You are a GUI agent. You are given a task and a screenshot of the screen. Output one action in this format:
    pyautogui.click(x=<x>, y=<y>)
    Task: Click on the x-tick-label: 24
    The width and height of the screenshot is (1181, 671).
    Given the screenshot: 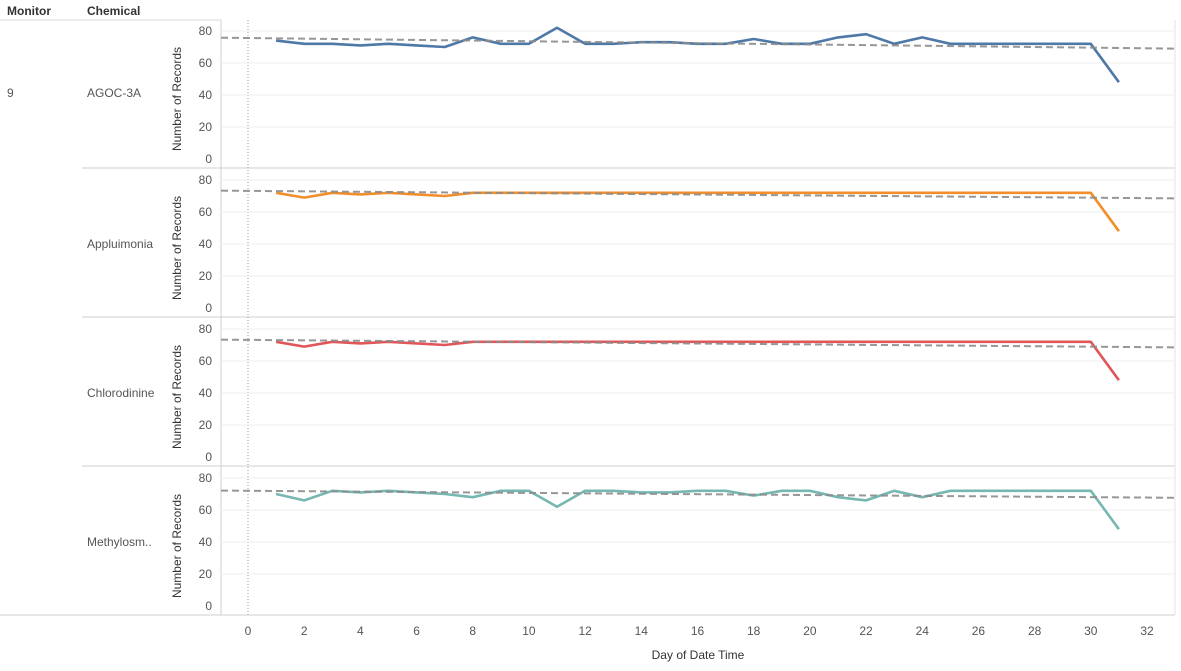 What is the action you would take?
    pyautogui.click(x=923, y=631)
    